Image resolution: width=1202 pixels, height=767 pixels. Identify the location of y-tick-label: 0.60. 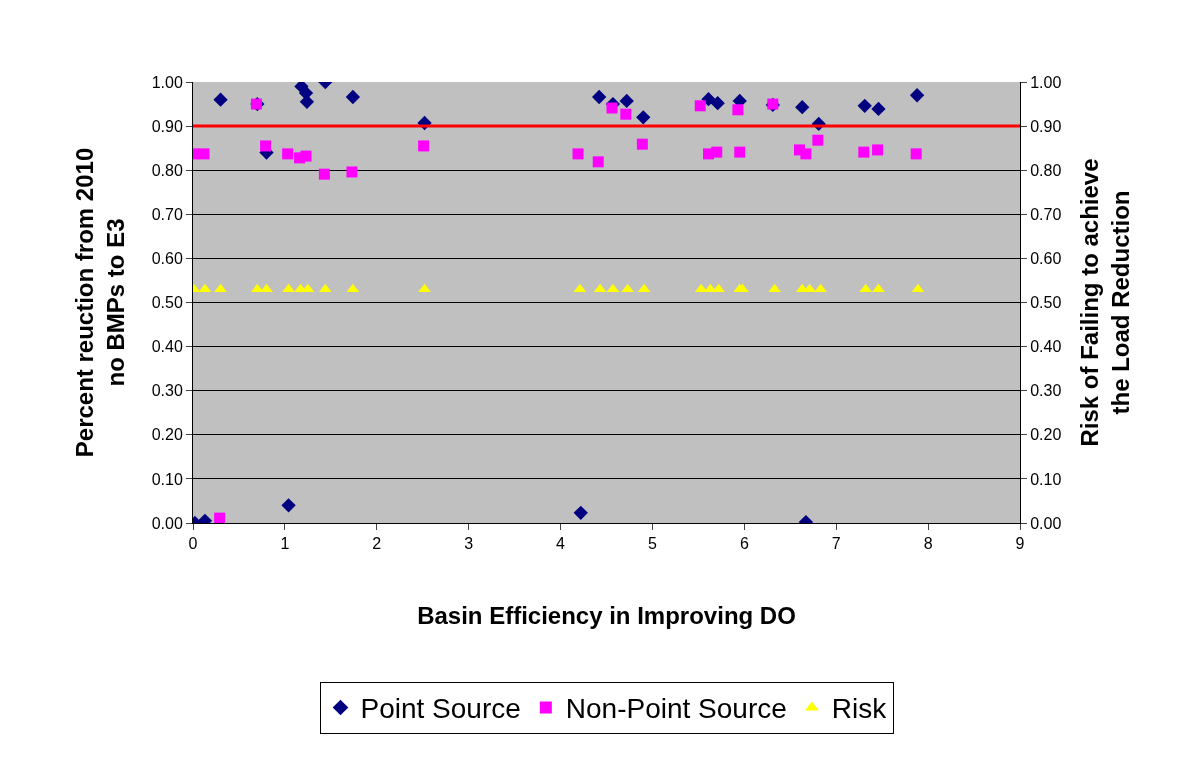
(167, 258).